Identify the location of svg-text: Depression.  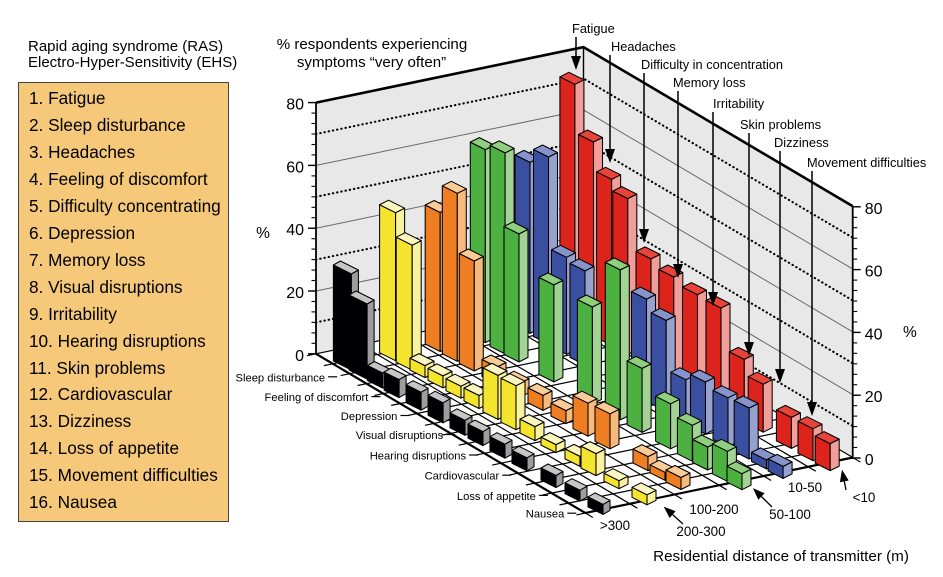
(369, 417).